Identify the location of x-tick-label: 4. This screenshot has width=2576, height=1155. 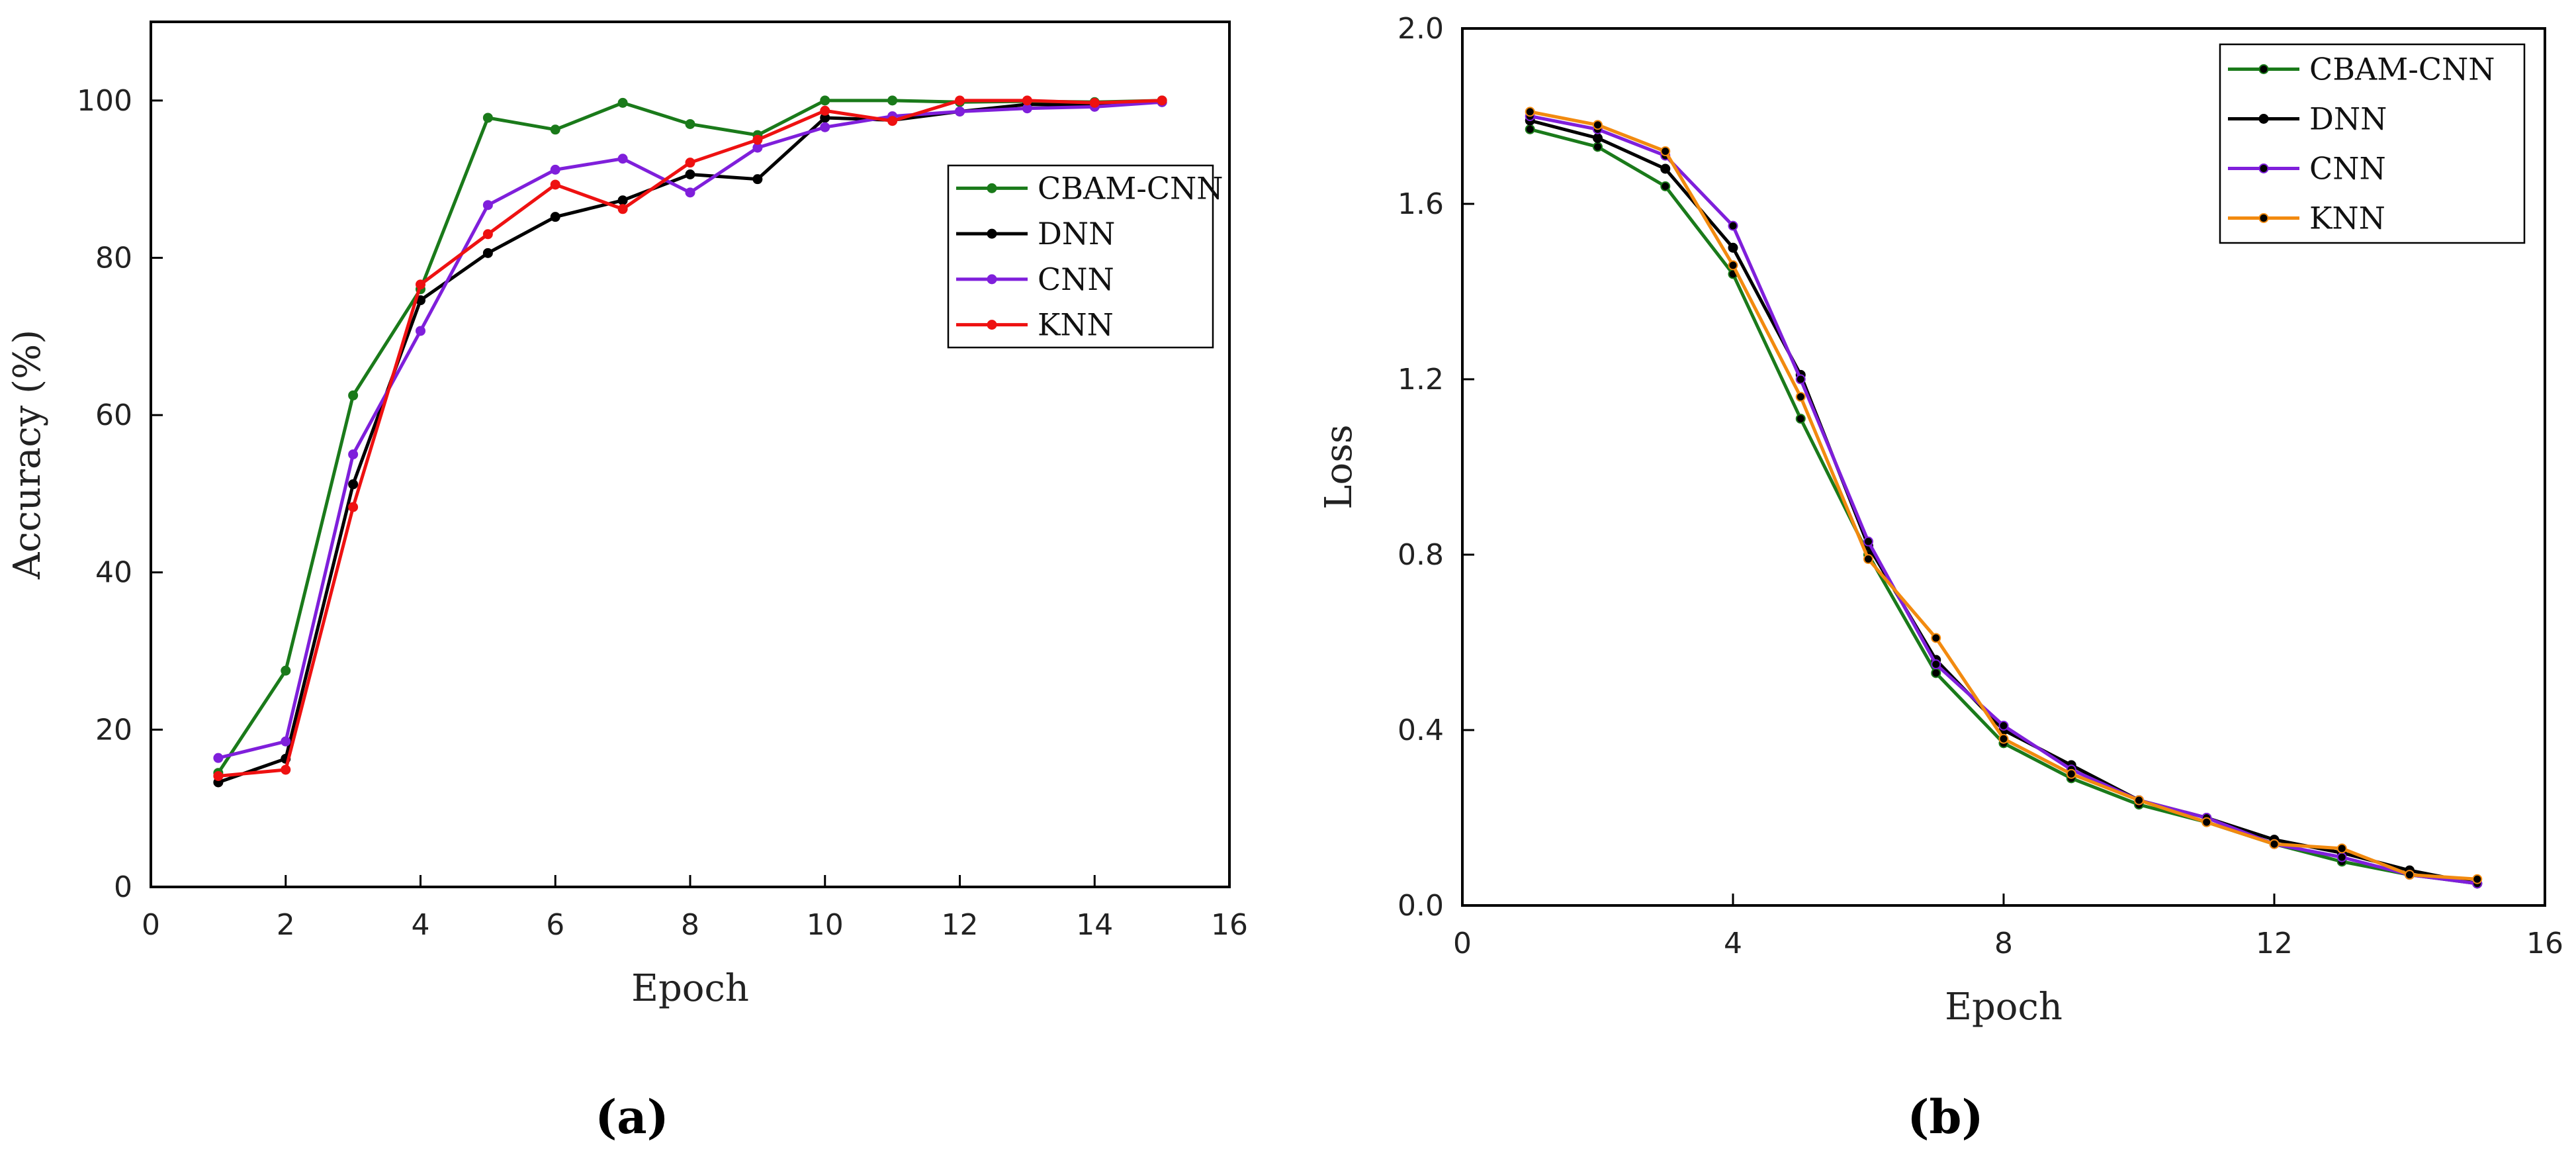
(421, 925).